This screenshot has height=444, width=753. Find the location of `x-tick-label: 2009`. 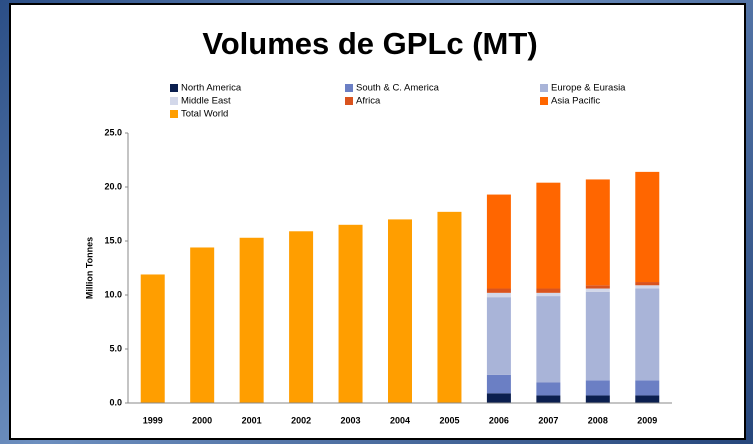

x-tick-label: 2009 is located at coordinates (647, 420).